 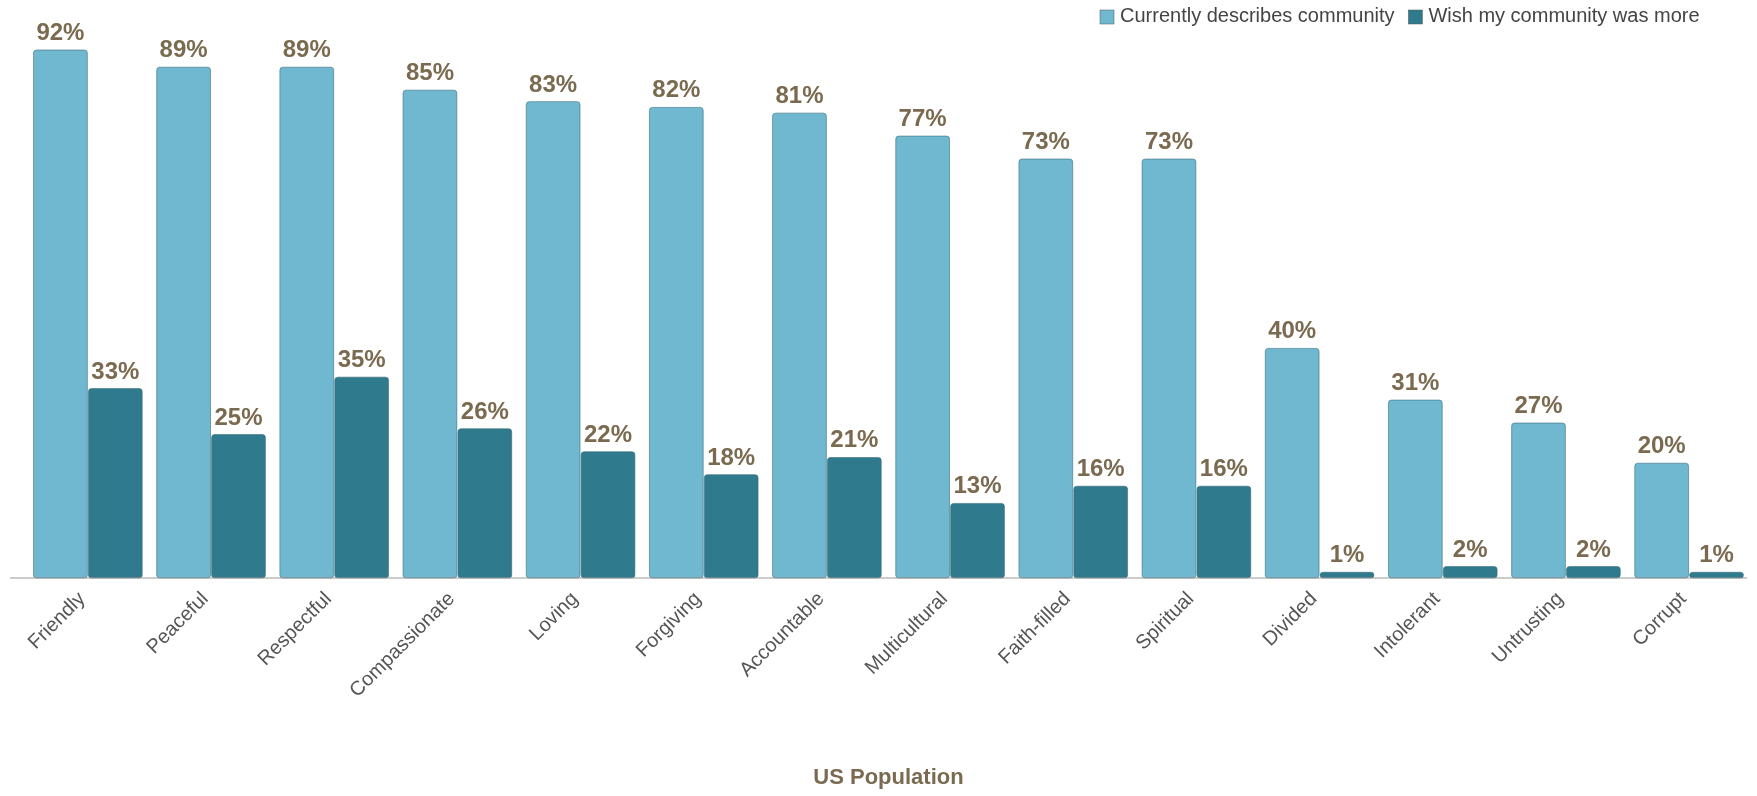 What do you see at coordinates (922, 118) in the screenshot?
I see `data-label: 77%` at bounding box center [922, 118].